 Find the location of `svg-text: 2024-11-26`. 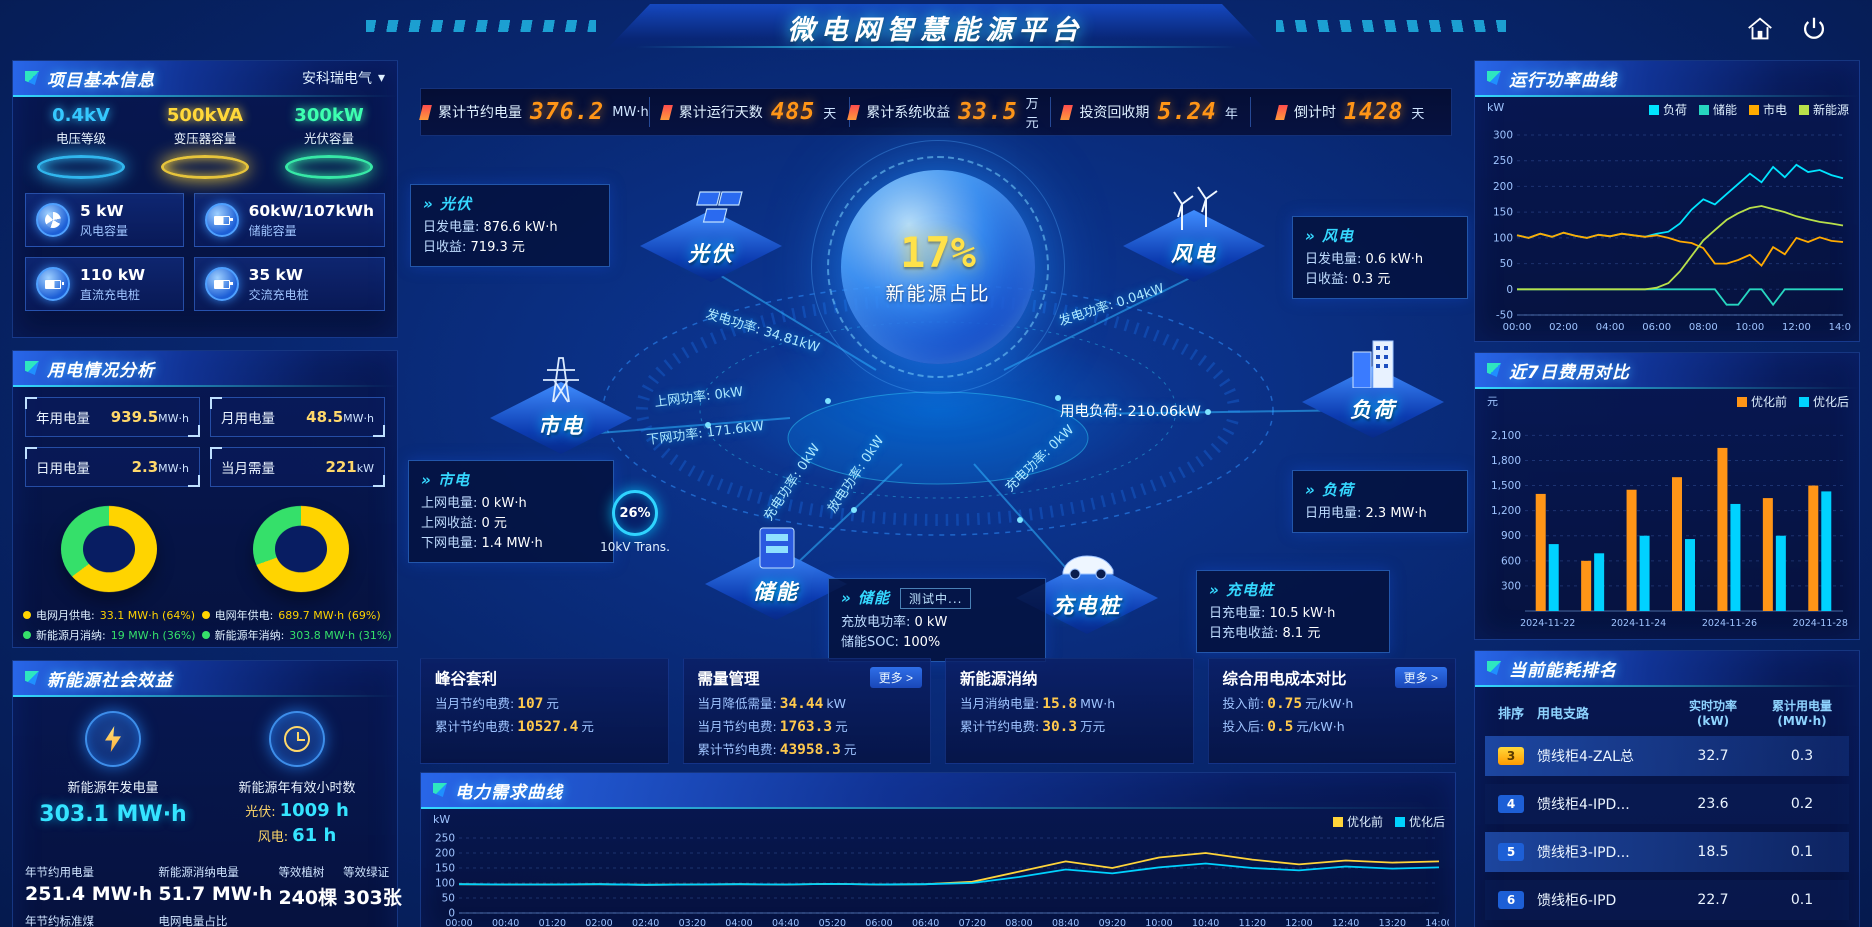

svg-text: 2024-11-26 is located at coordinates (1729, 623).